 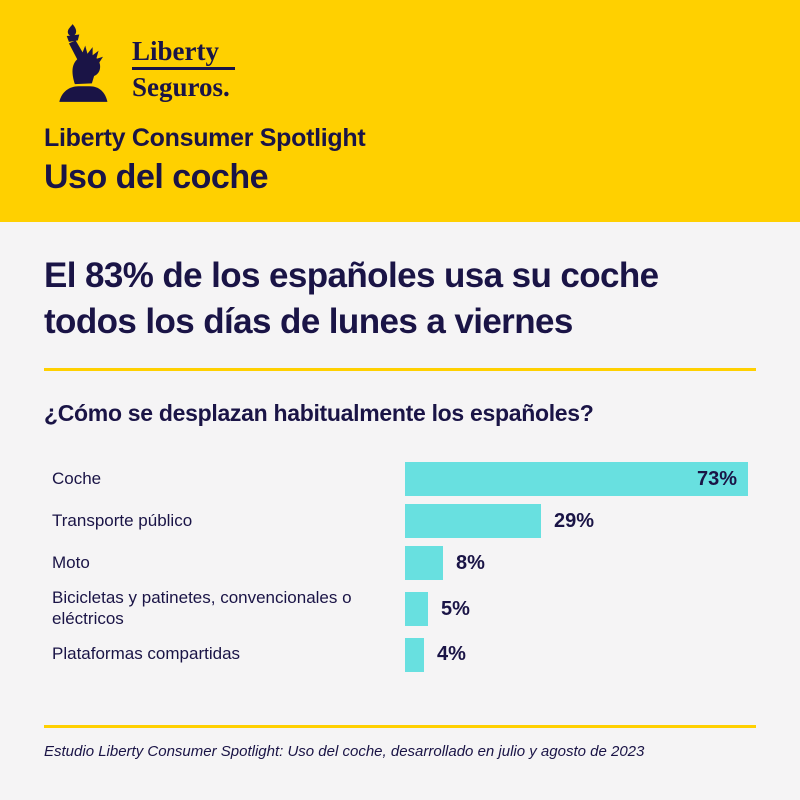 What do you see at coordinates (400, 726) in the screenshot?
I see `yellow-divider-bottom` at bounding box center [400, 726].